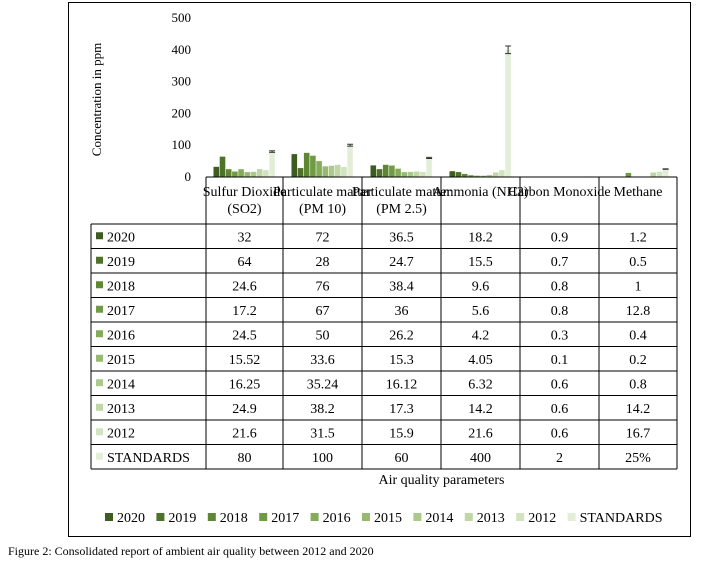  What do you see at coordinates (182, 17) in the screenshot?
I see `y-tick-label: 500` at bounding box center [182, 17].